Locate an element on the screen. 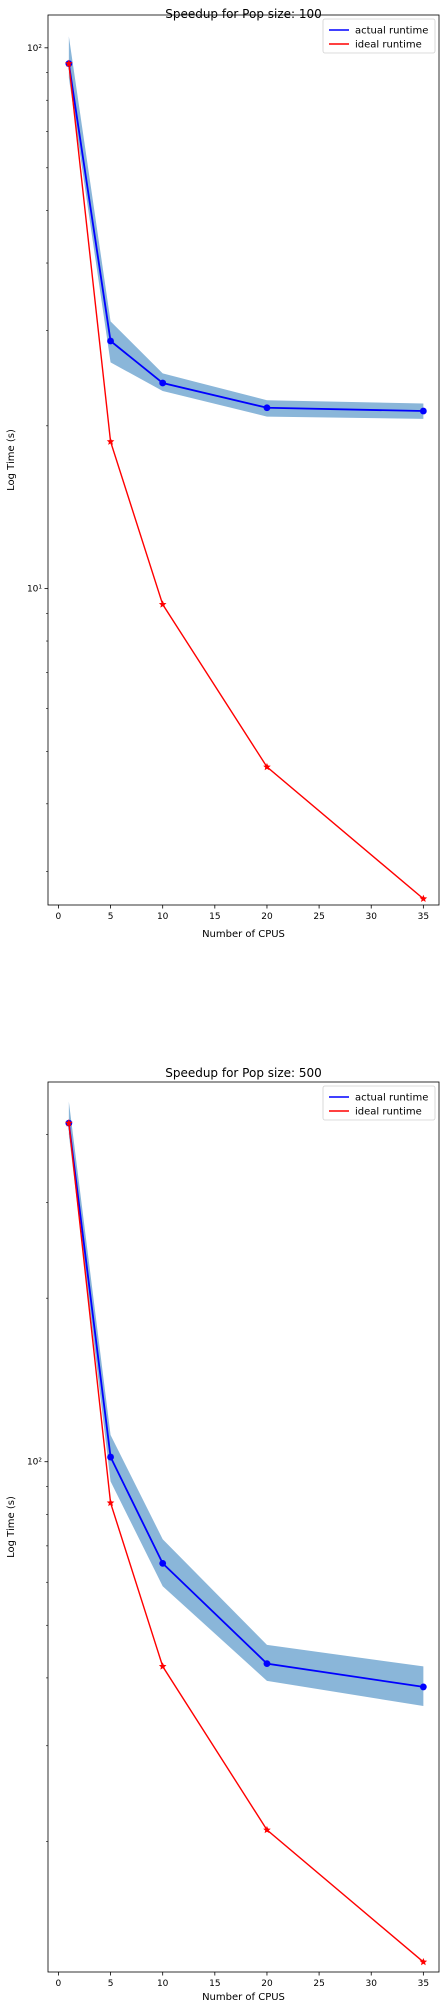 This screenshot has height=2005, width=444. y-tick-label: 10¹ is located at coordinates (34, 590).